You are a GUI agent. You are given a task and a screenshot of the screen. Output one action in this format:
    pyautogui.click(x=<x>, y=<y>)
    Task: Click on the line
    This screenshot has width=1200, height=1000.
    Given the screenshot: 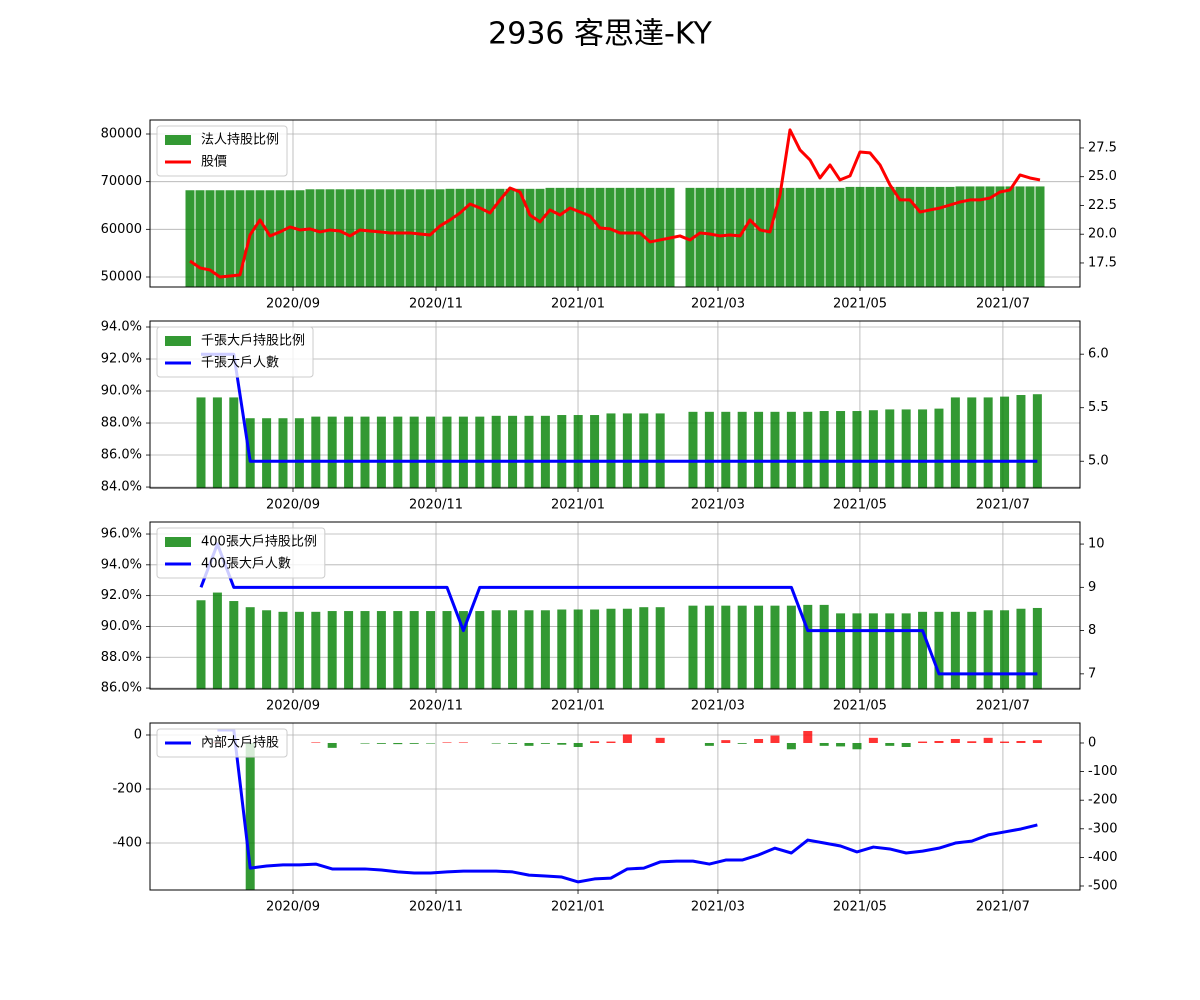 What is the action you would take?
    pyautogui.click(x=615, y=203)
    